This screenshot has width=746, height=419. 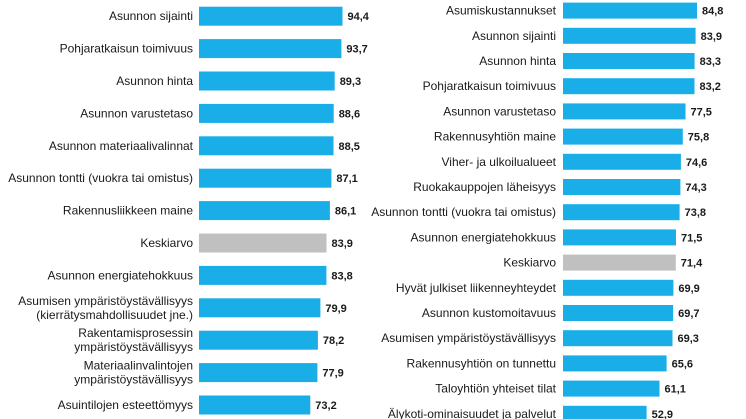 I want to click on category-label: Ruokakauppojen läheisyys, so click(x=484, y=187).